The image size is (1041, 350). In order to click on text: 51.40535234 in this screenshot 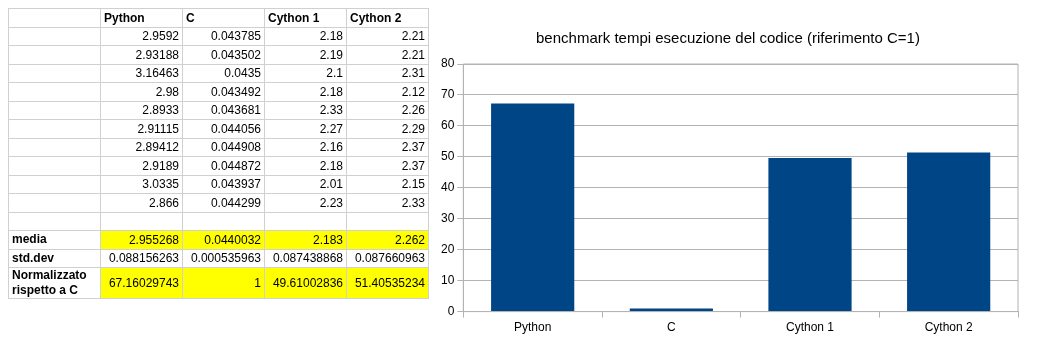, I will do `click(389, 283)`.